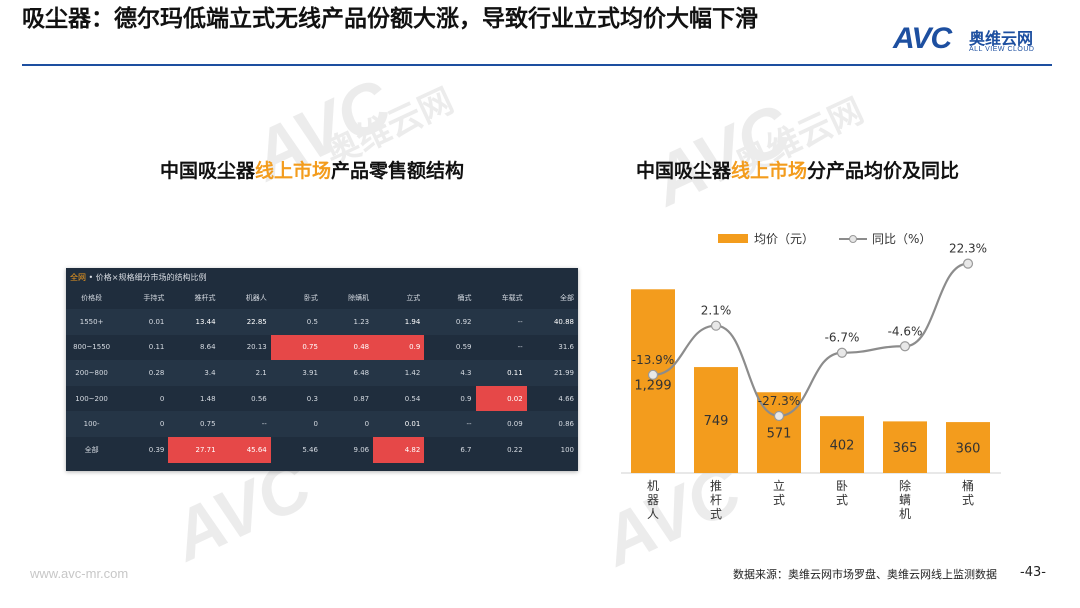 This screenshot has width=1080, height=608. I want to click on bar-value-label: 365, so click(905, 448).